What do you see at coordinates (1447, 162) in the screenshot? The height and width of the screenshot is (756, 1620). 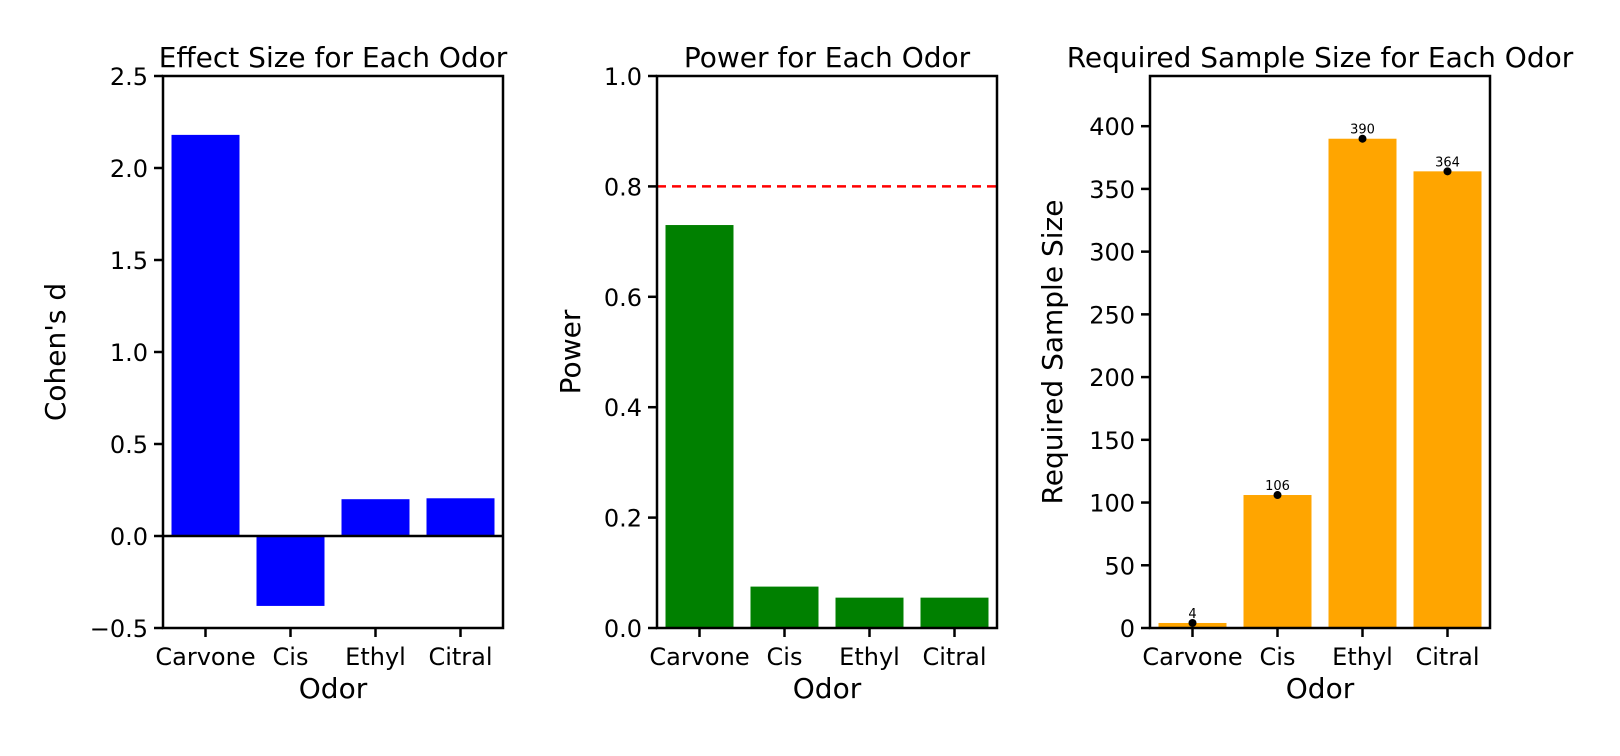 I see `data-label: 364` at bounding box center [1447, 162].